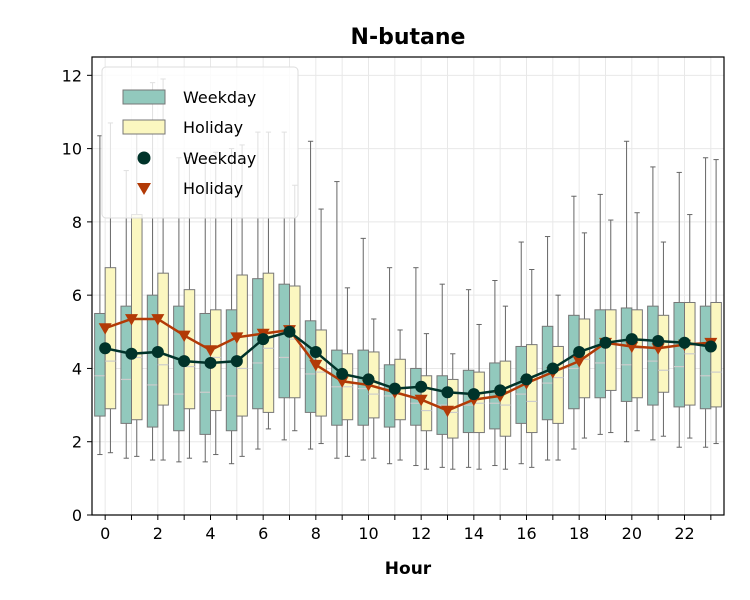 The image size is (750, 600). I want to click on y-tick-label: 2, so click(77, 442).